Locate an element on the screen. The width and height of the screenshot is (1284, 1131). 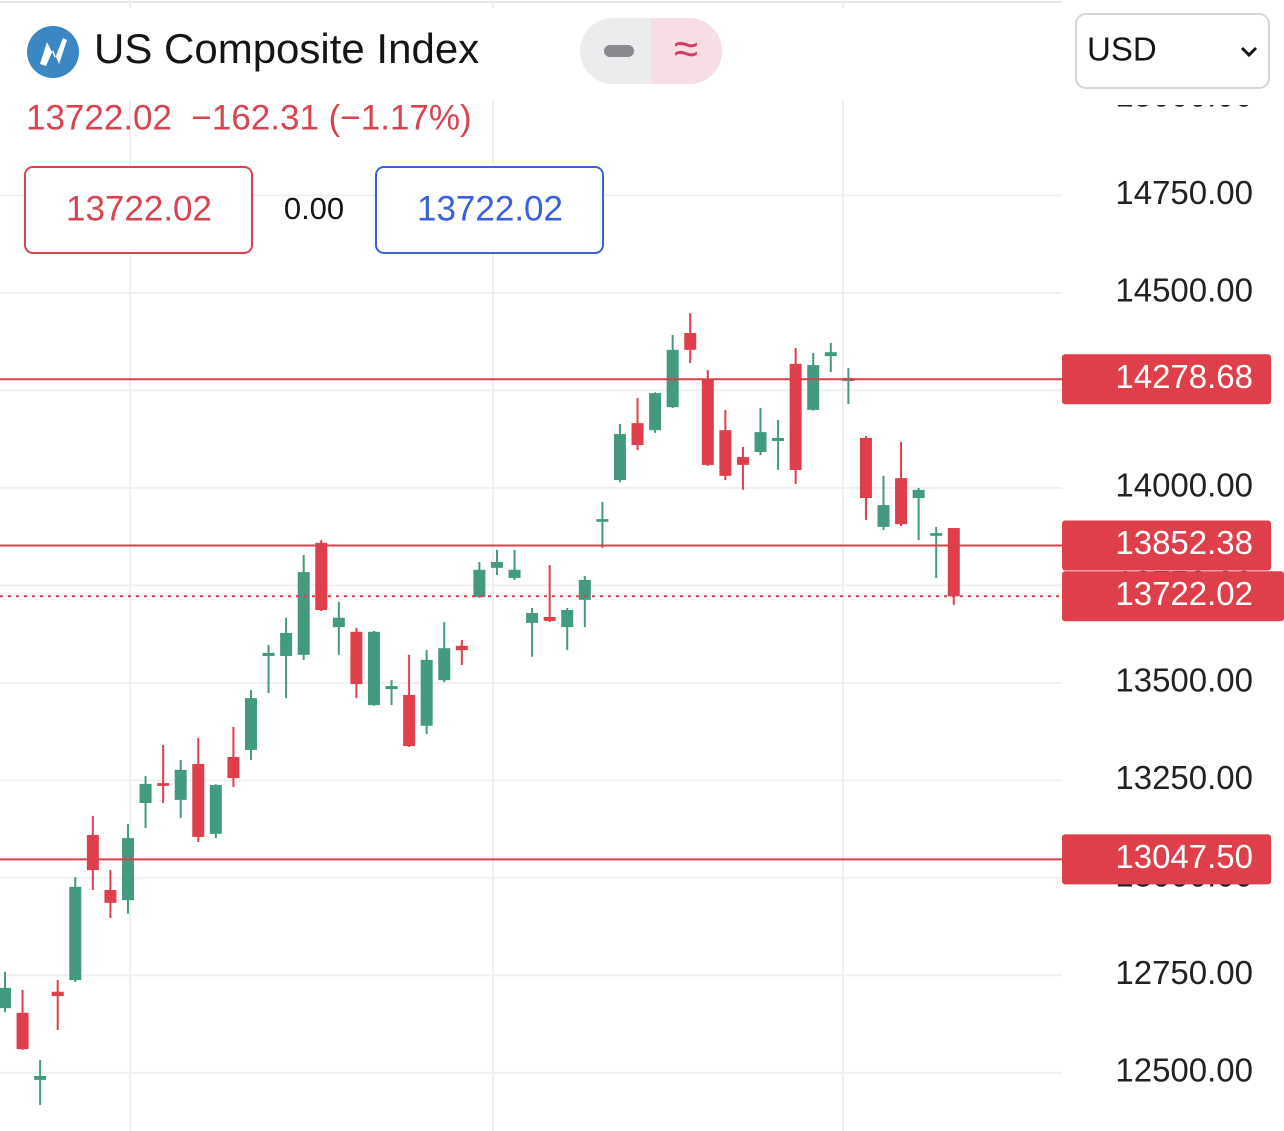
currency-dropdown: USD is located at coordinates (1173, 52).